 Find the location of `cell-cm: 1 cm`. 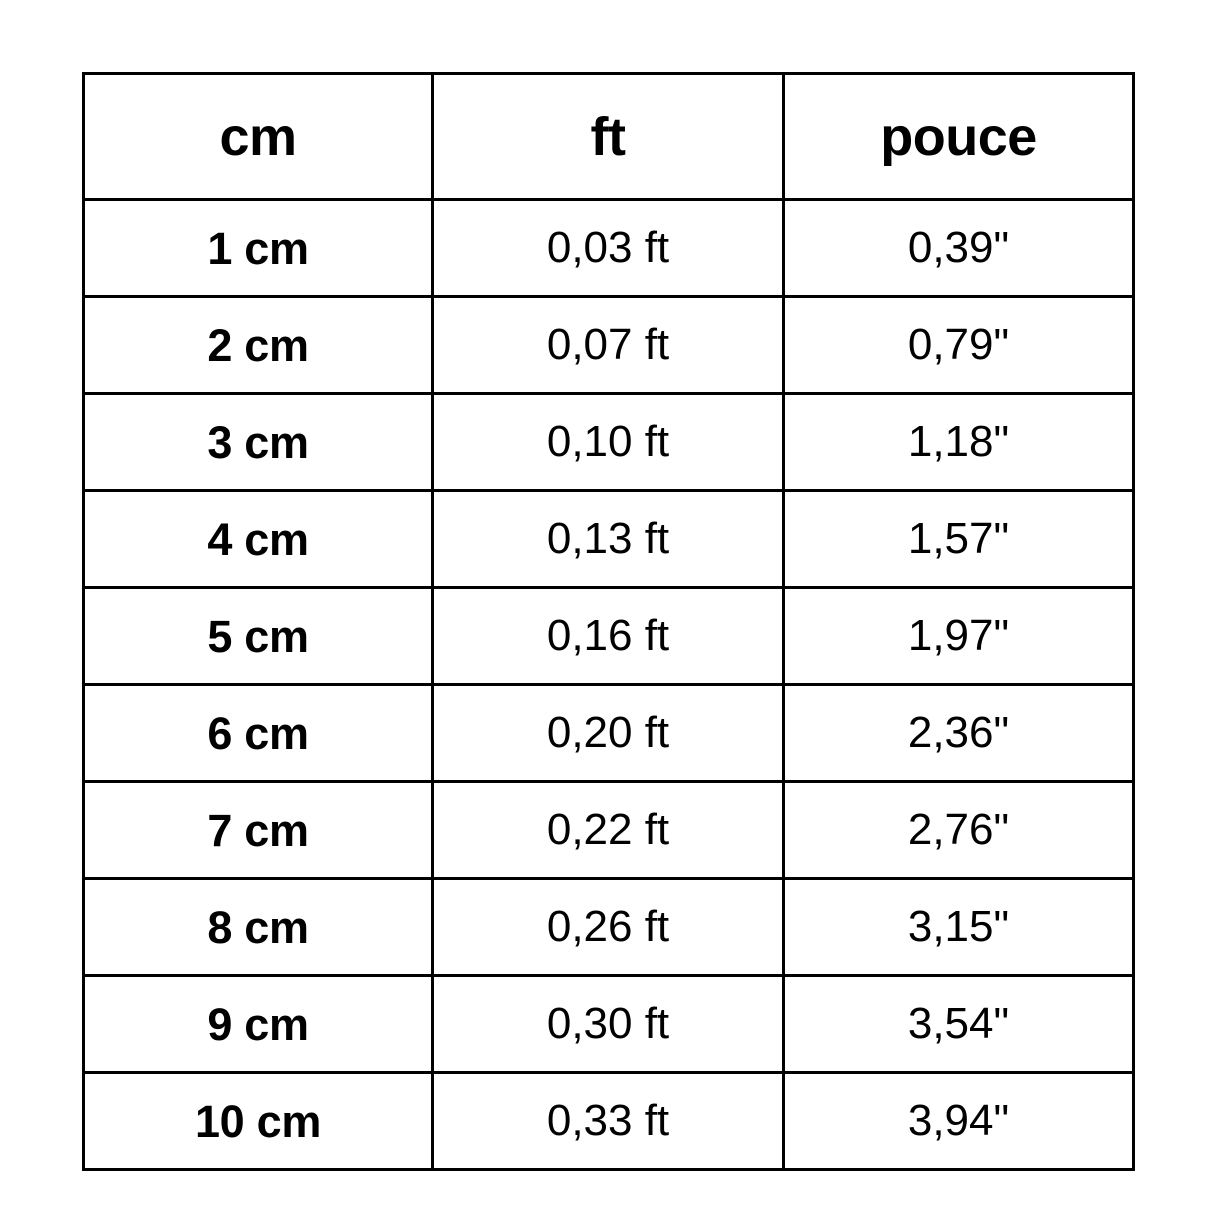

cell-cm: 1 cm is located at coordinates (258, 248).